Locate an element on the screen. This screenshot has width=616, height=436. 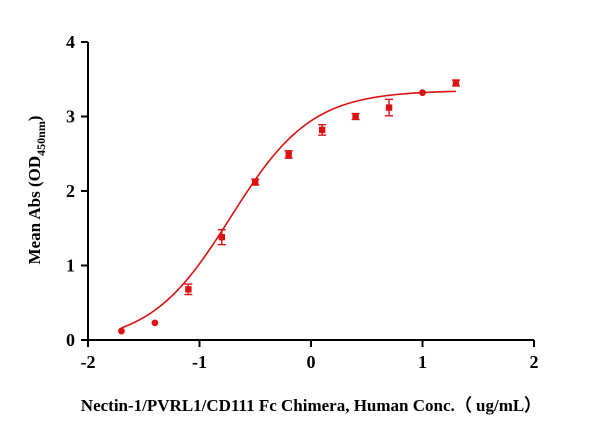
y-axis-title-main: Mean Abs (OD is located at coordinates (34, 210).